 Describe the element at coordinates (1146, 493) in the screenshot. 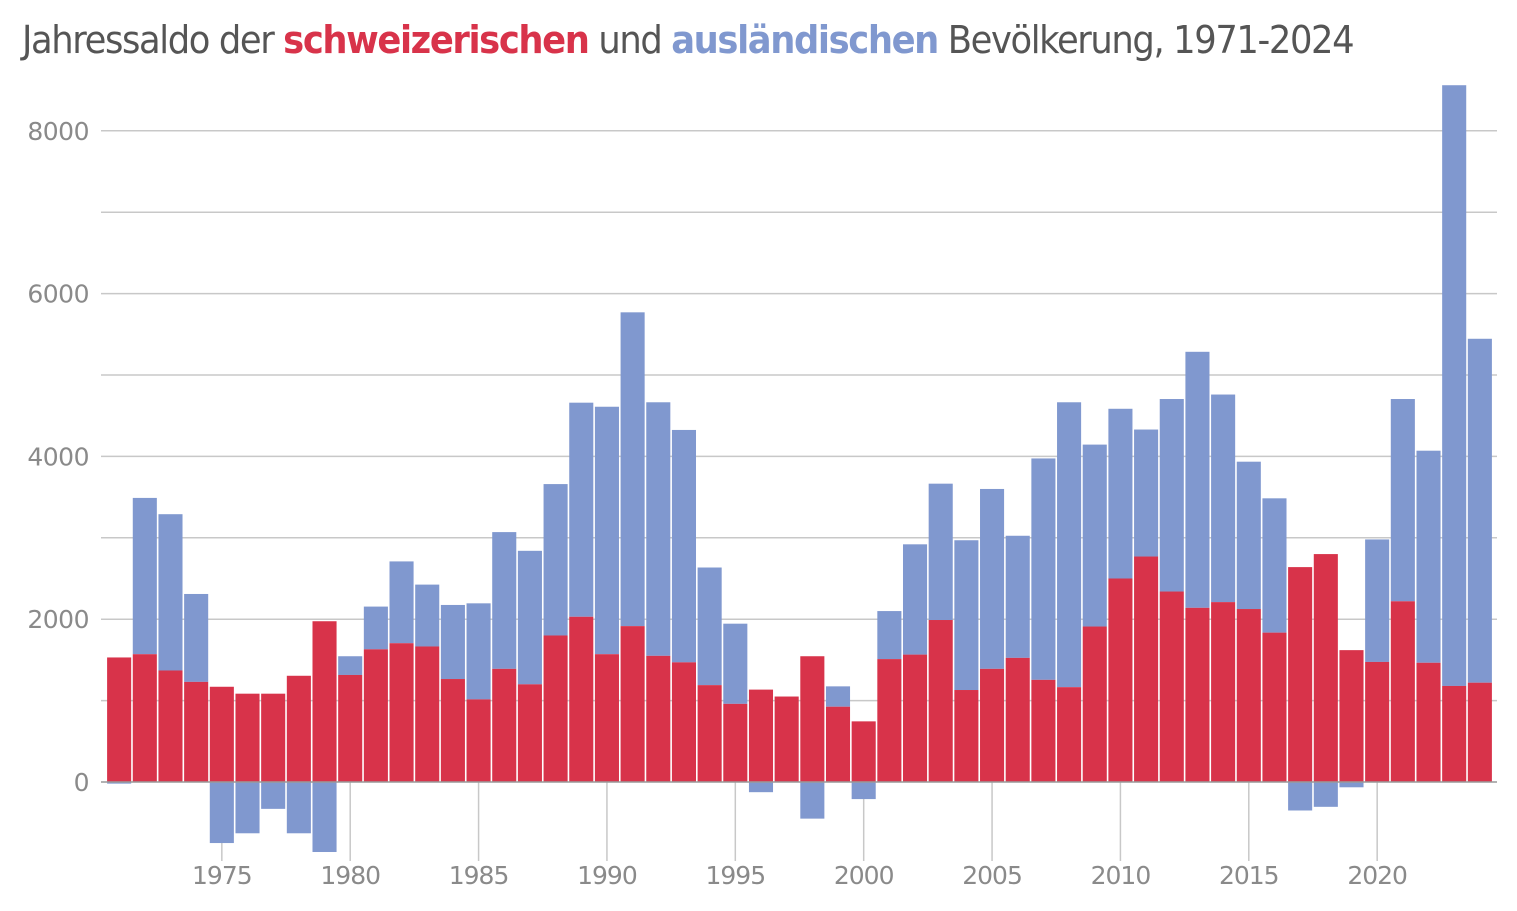

I see `bar-foreign-2011` at that location.